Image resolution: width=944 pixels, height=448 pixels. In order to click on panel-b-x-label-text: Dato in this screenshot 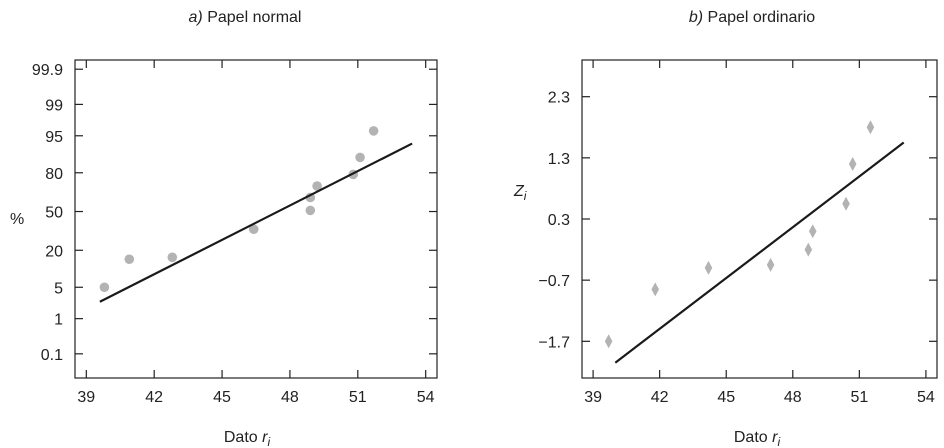, I will do `click(753, 437)`.